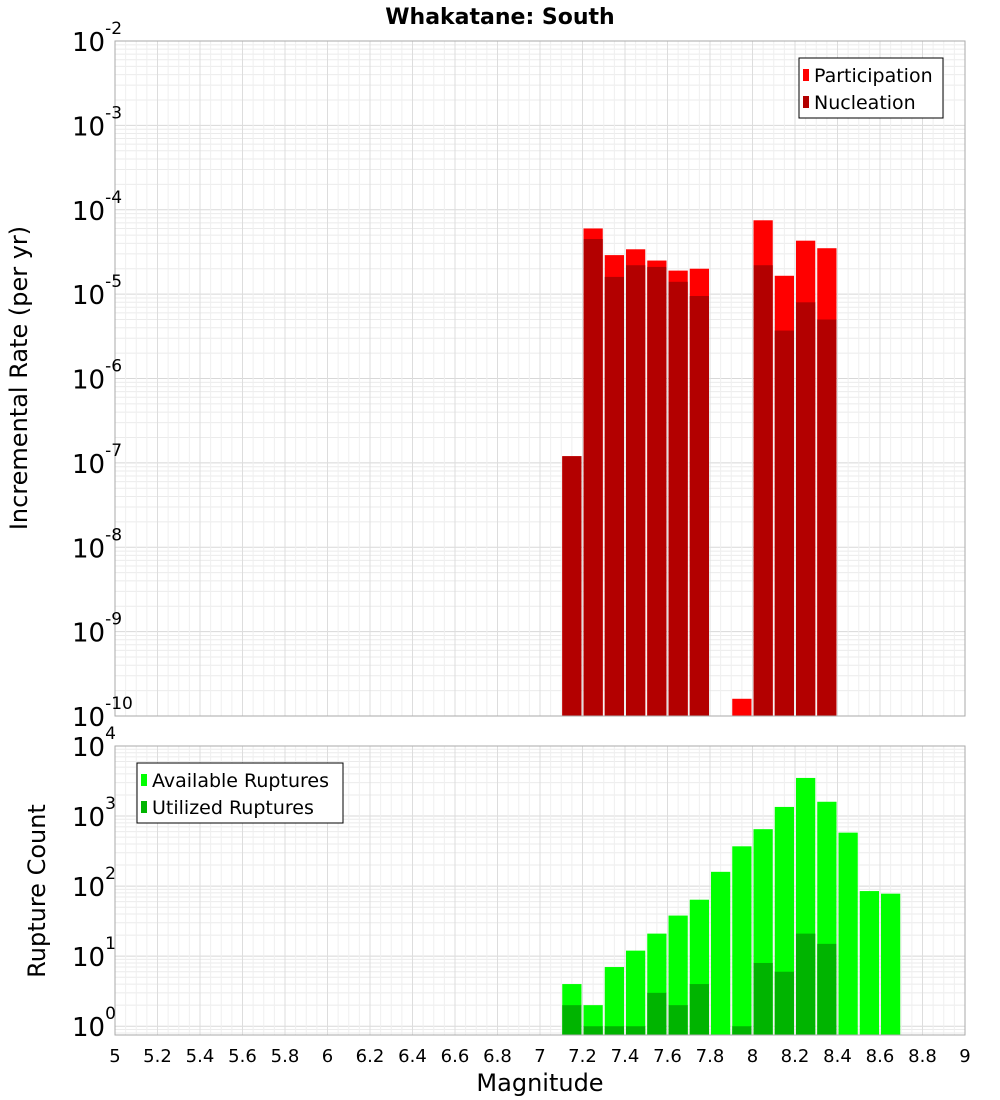  I want to click on x-tick-label: 7.2, so click(582, 1056).